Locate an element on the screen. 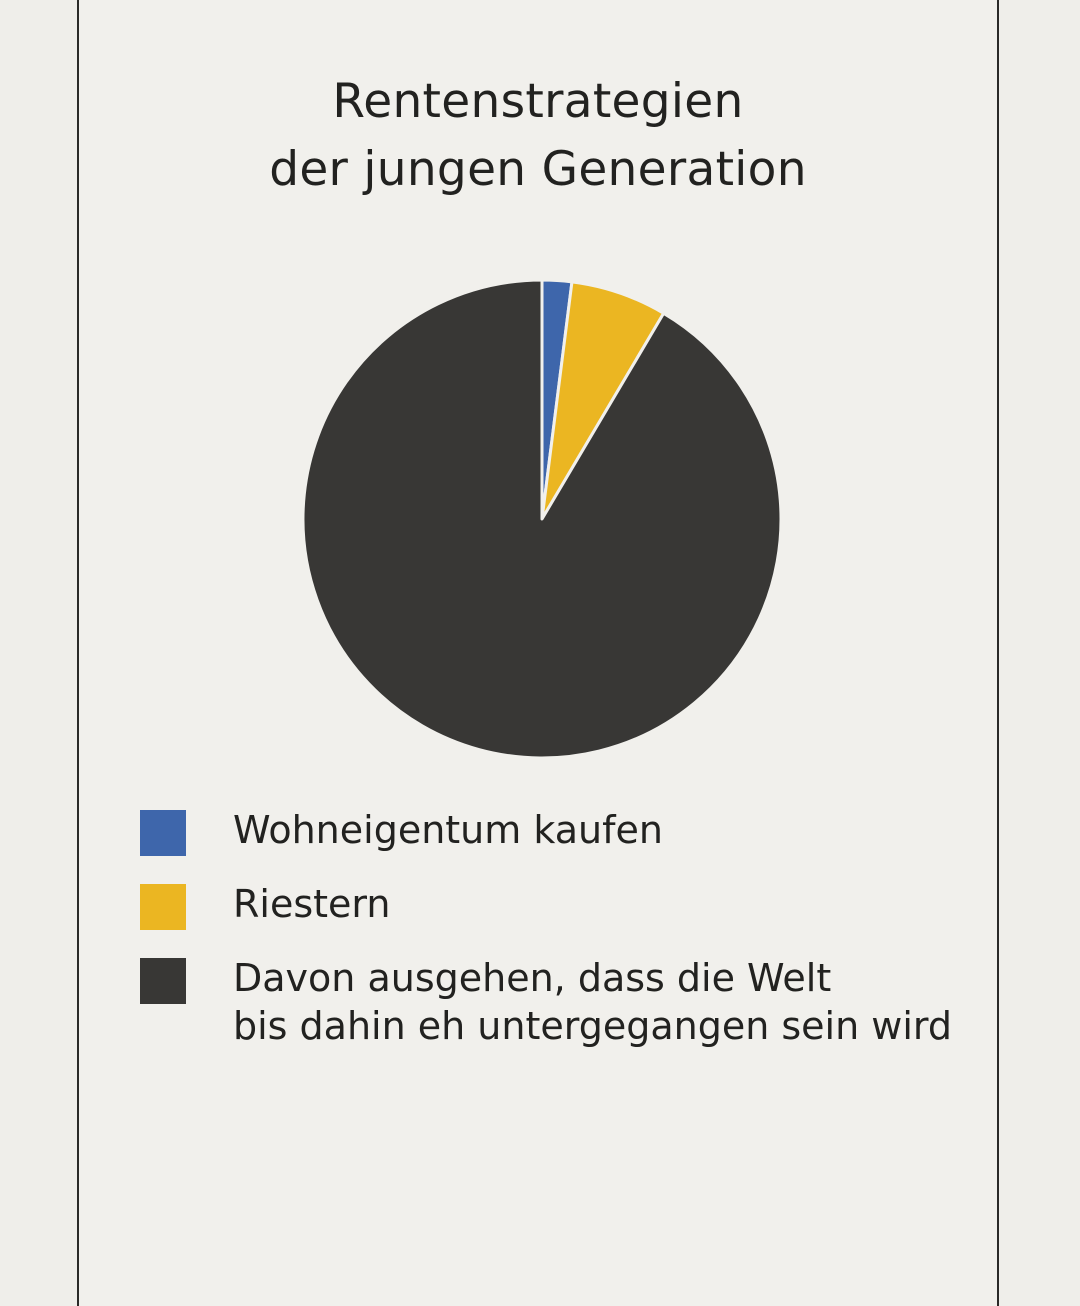  legend-swatch-riestern is located at coordinates (163, 907).